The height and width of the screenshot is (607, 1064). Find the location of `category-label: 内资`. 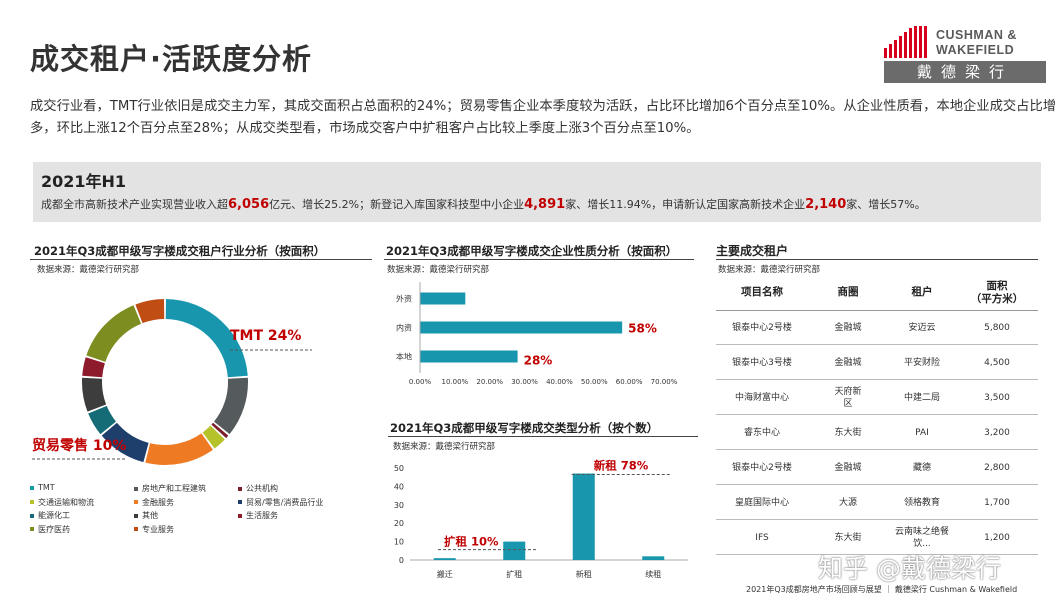

category-label: 内资 is located at coordinates (404, 328).